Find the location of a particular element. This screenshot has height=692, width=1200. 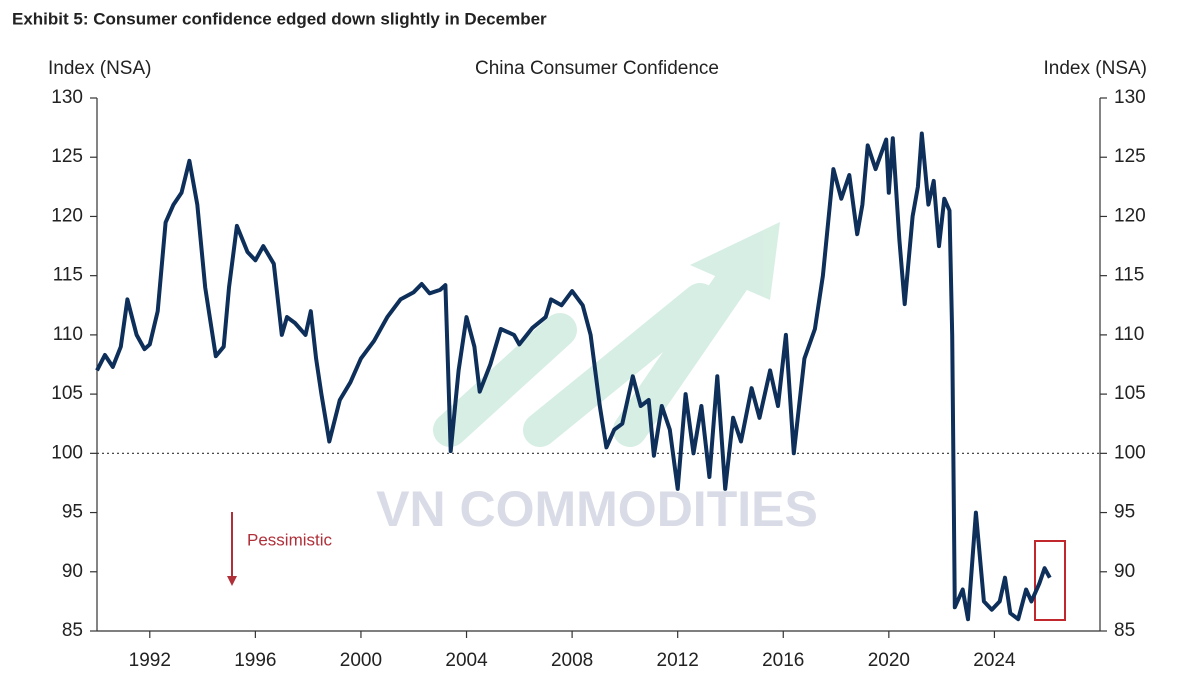

x-tick-label: 2008 is located at coordinates (572, 660).